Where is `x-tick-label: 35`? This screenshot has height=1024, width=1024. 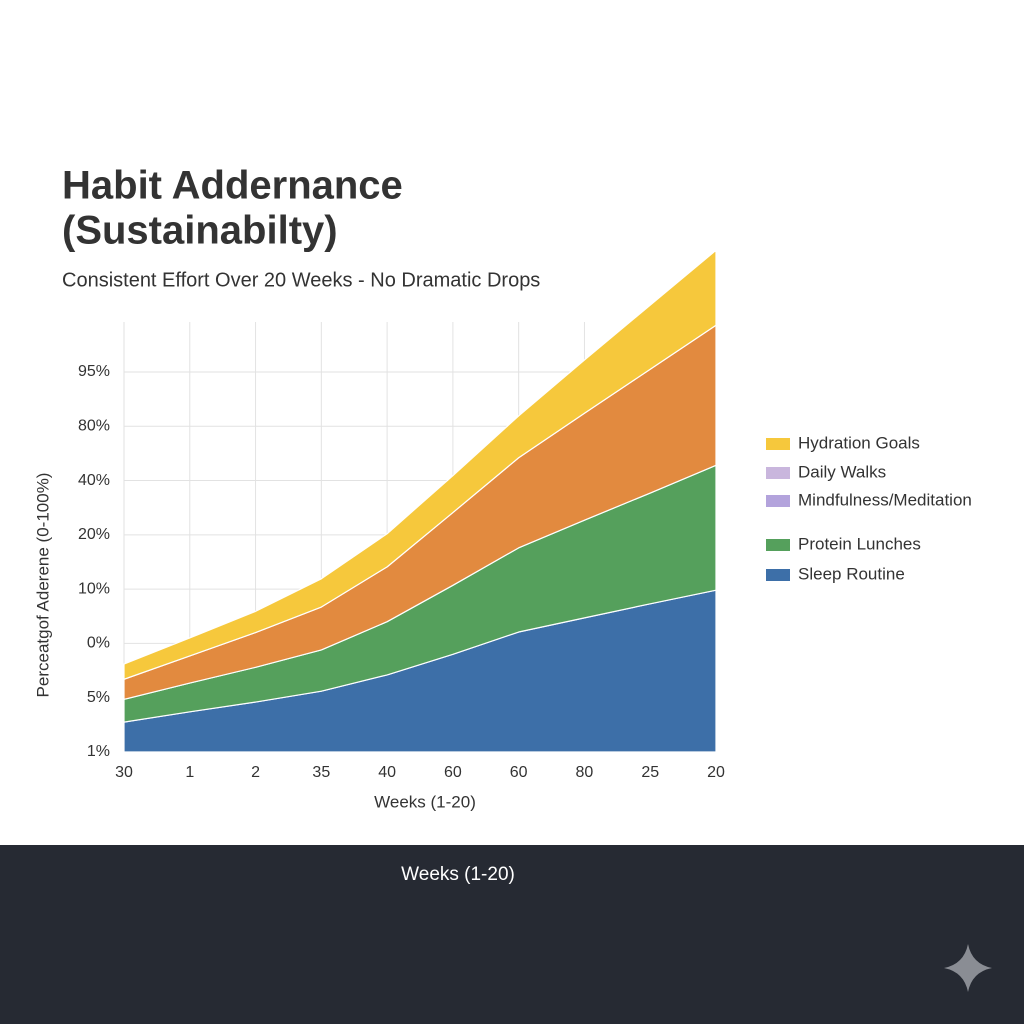 x-tick-label: 35 is located at coordinates (321, 772).